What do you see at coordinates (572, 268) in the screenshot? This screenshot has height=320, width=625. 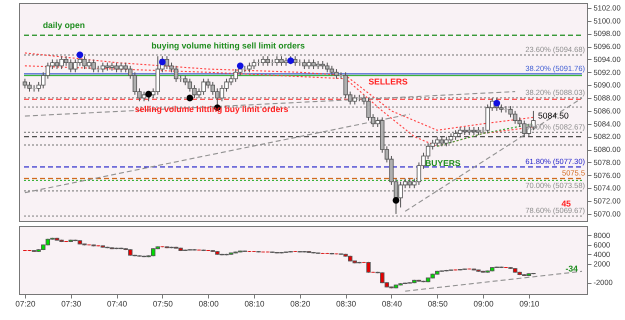 I see `annotation: -34` at bounding box center [572, 268].